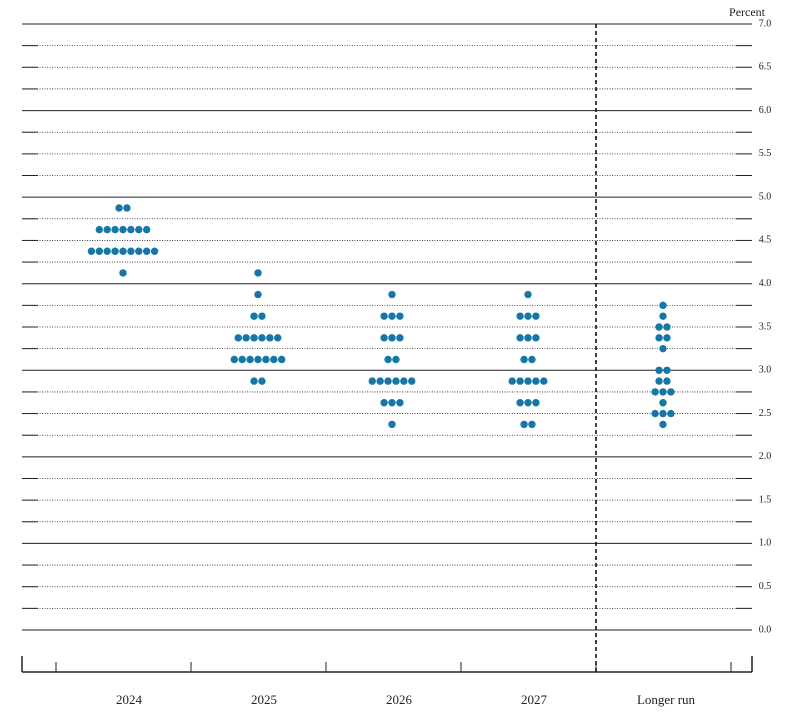 Image resolution: width=798 pixels, height=715 pixels. I want to click on y-tick-label: 2.5, so click(765, 413).